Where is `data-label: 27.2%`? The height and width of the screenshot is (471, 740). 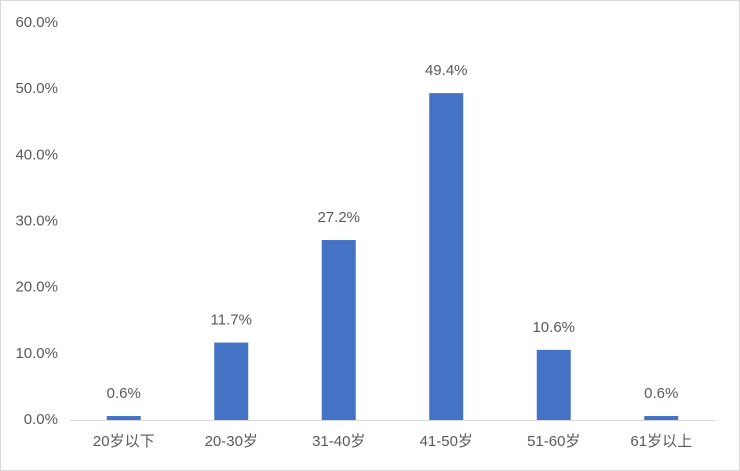 data-label: 27.2% is located at coordinates (338, 217).